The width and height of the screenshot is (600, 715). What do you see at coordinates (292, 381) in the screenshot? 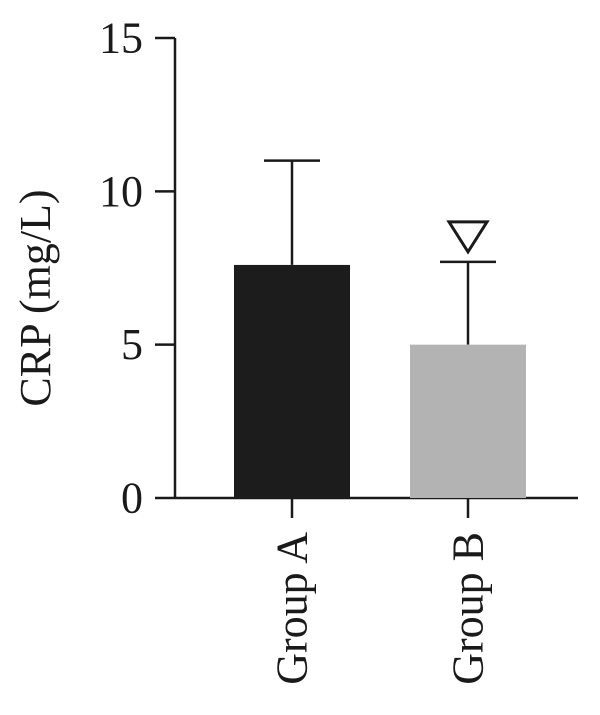
I see `bar-group-a` at bounding box center [292, 381].